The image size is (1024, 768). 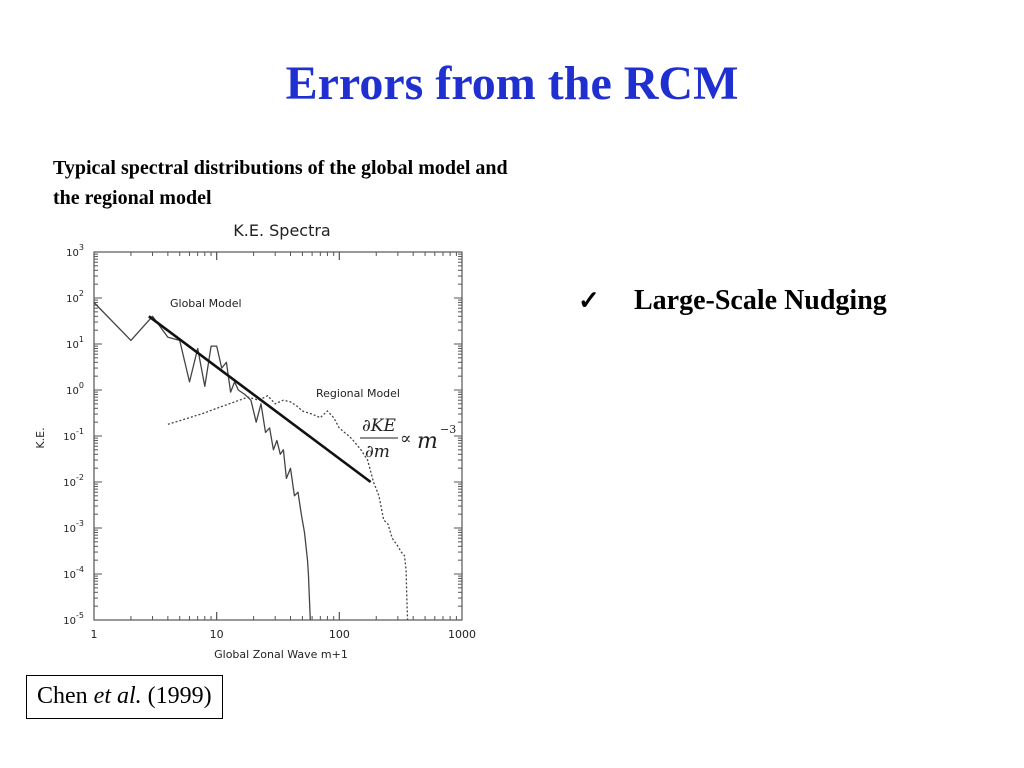 I want to click on power-law-fit-line, so click(x=260, y=399).